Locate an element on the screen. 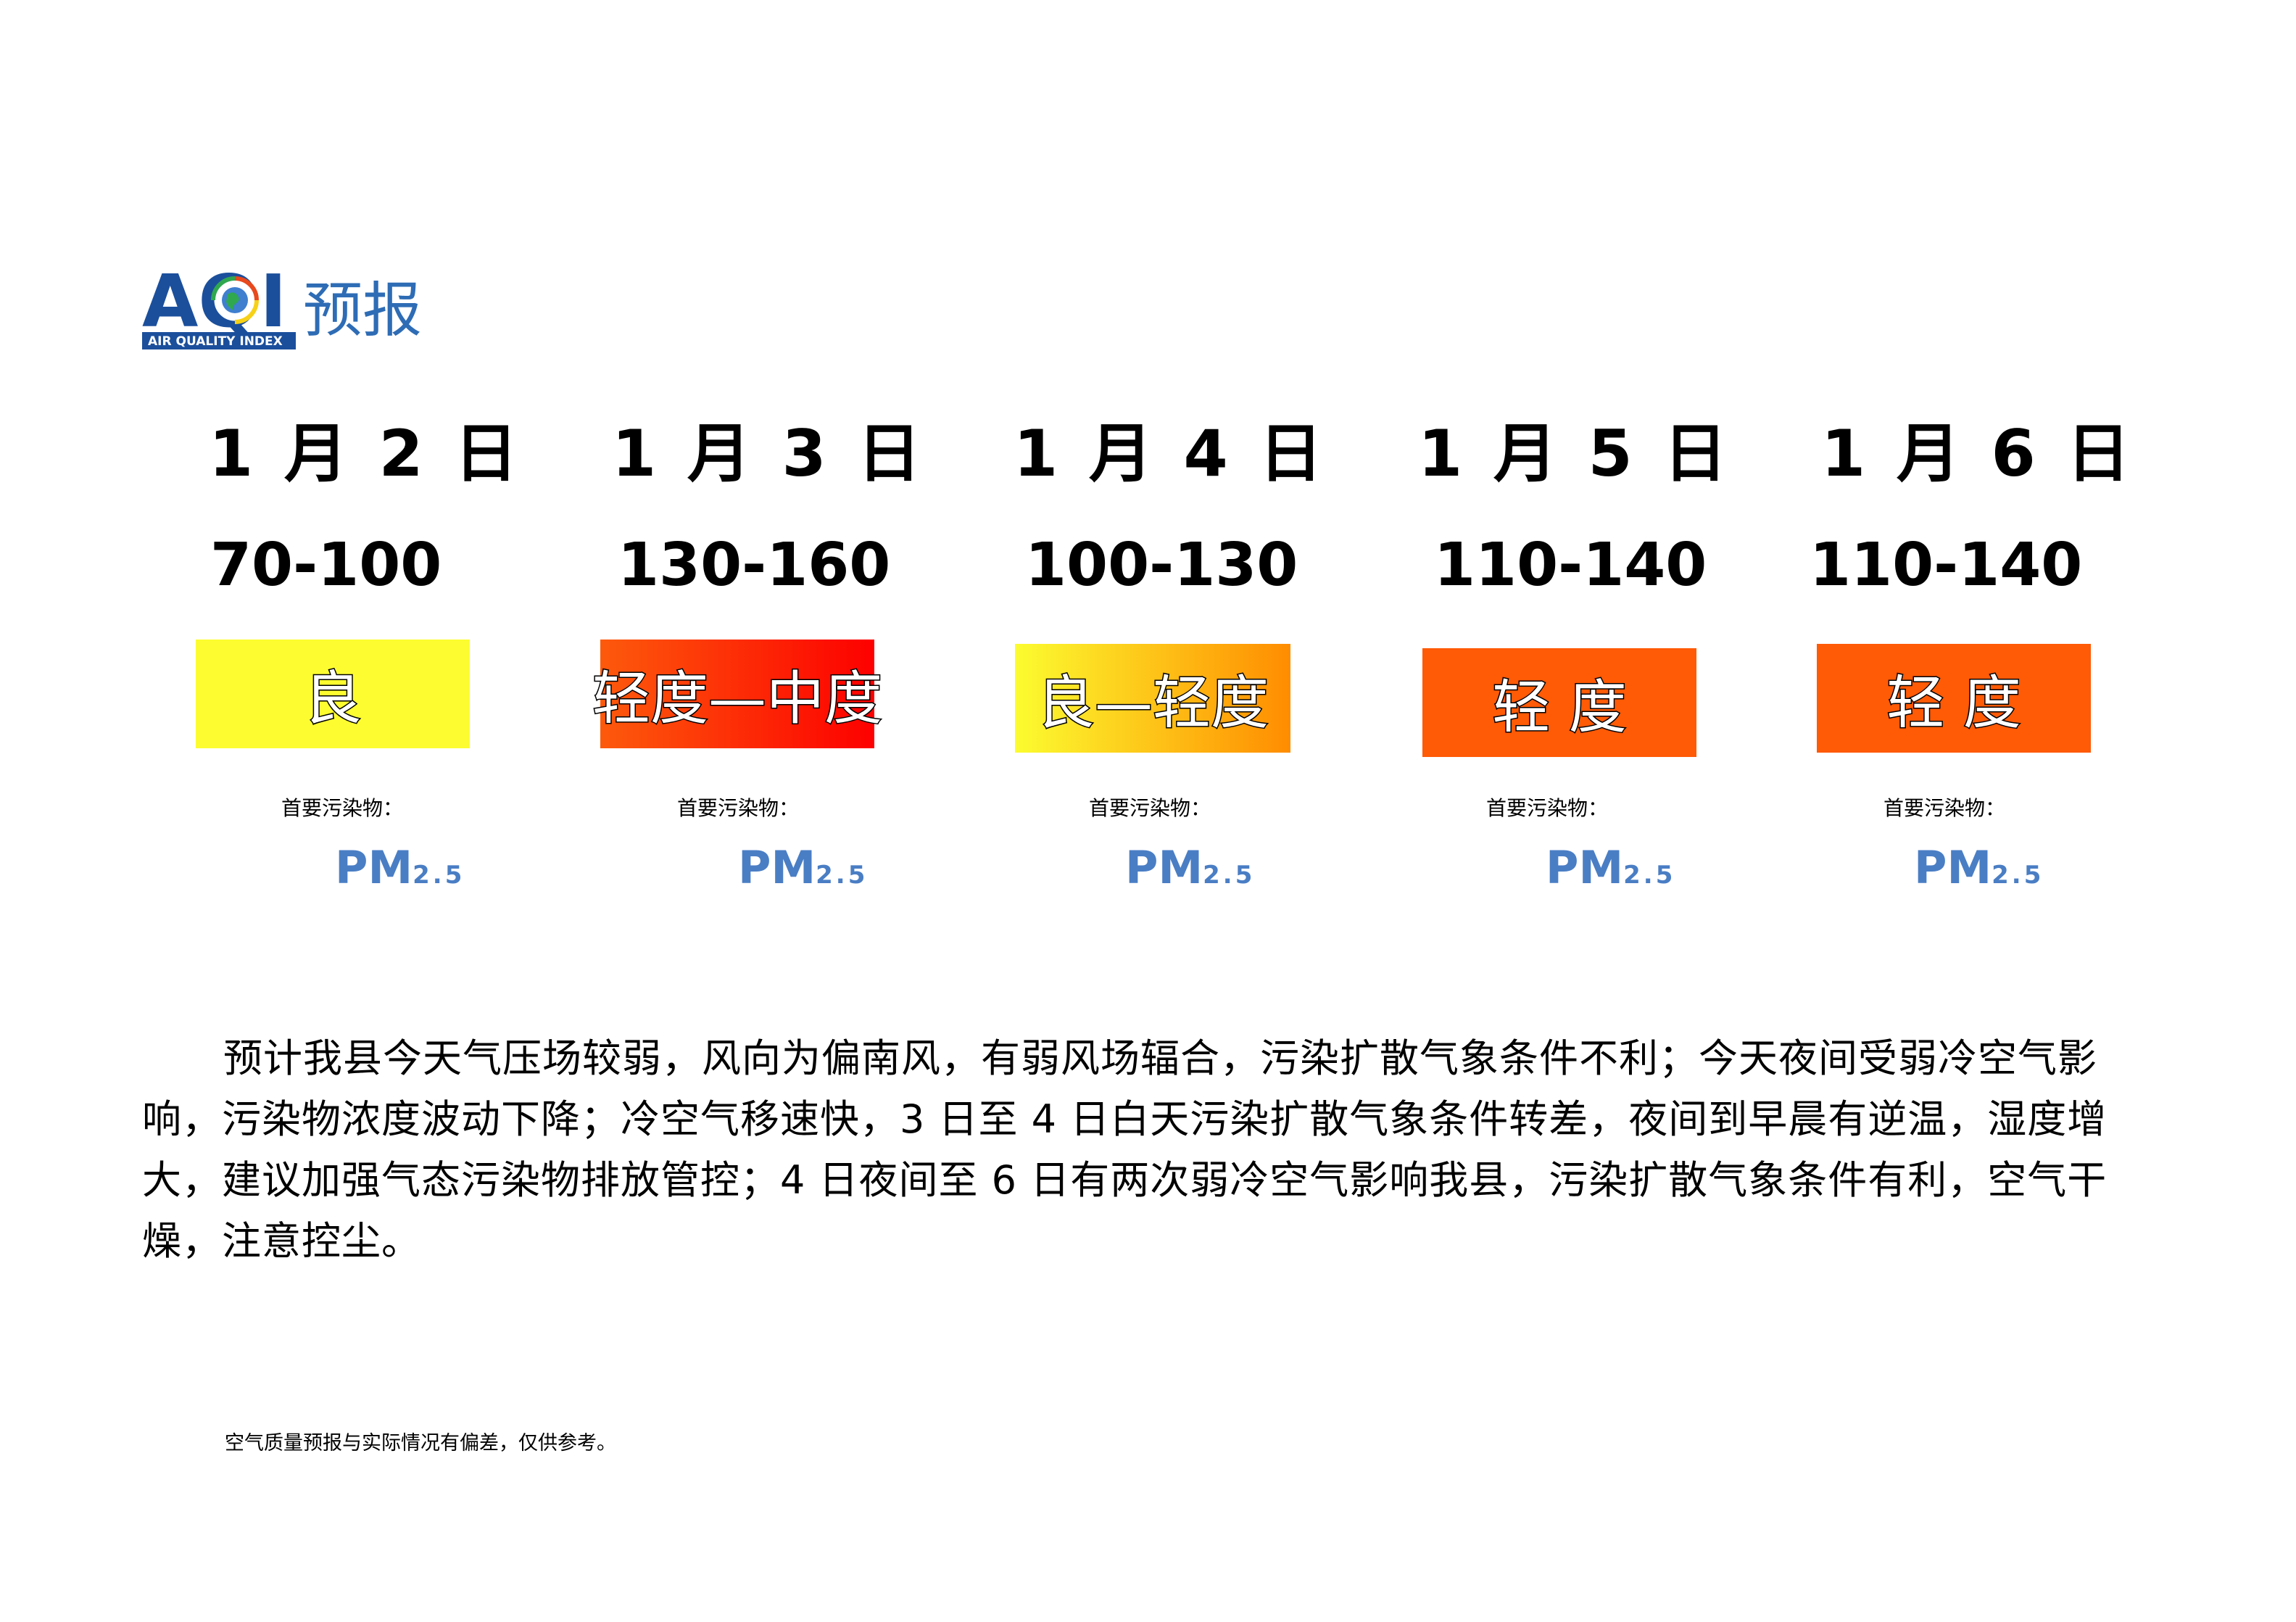 The height and width of the screenshot is (1622, 2296). logo-subtitle-bar is located at coordinates (219, 340).